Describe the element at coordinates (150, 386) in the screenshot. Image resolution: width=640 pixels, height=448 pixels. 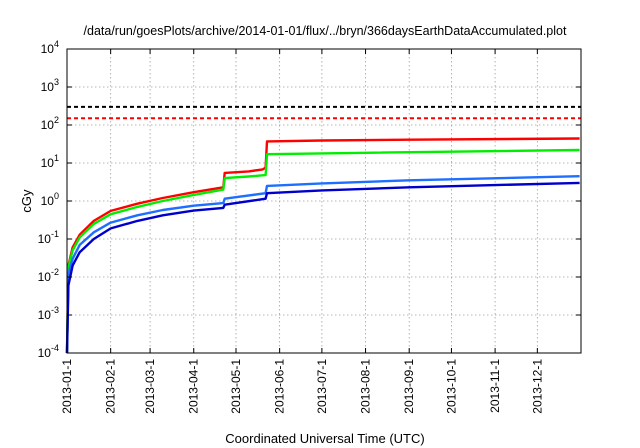
I see `x-tick-label: 2013-03-1` at that location.